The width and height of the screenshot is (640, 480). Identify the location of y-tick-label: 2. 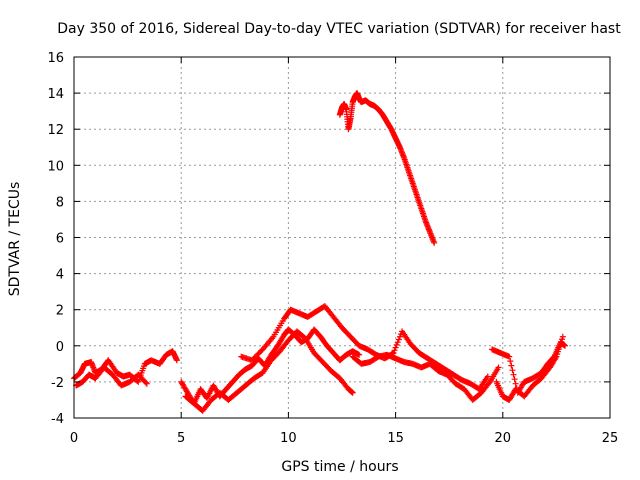
(60, 311).